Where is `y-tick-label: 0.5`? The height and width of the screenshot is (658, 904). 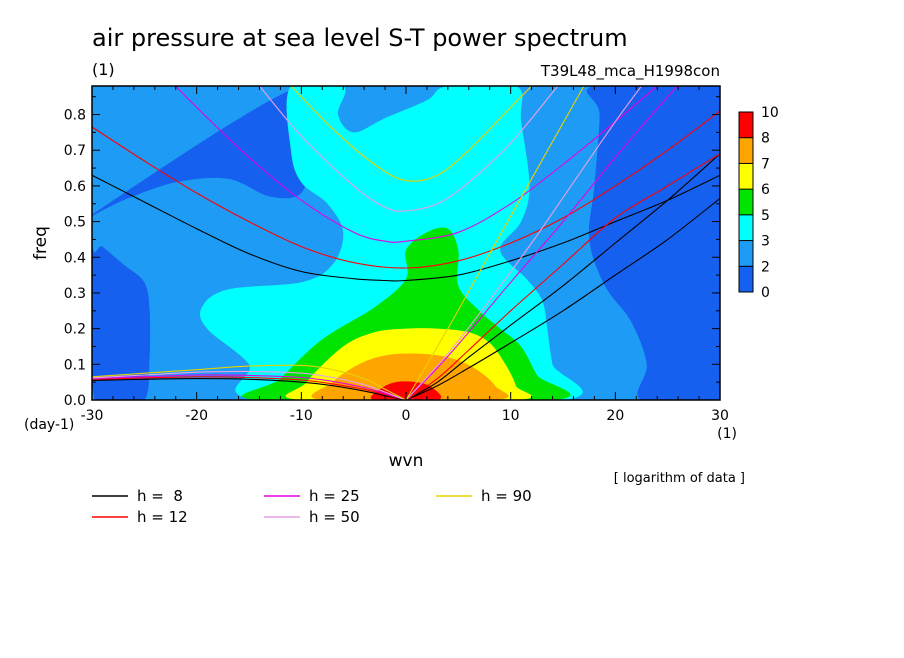 y-tick-label: 0.5 is located at coordinates (75, 223).